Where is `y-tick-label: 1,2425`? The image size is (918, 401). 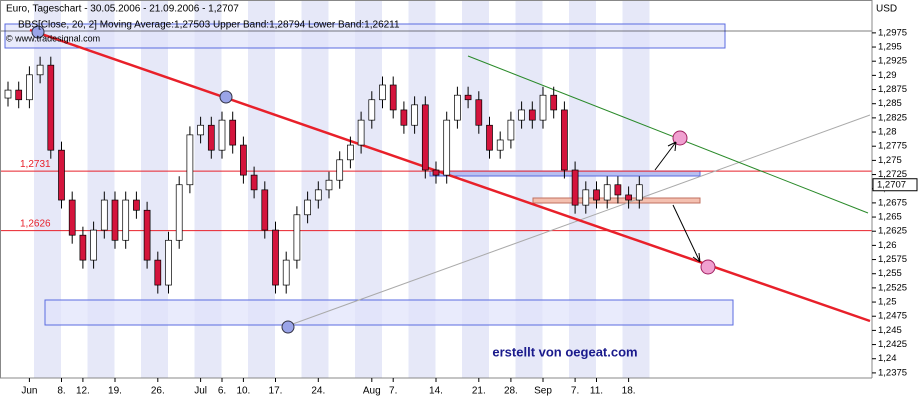
y-tick-label: 1,2425 is located at coordinates (892, 344).